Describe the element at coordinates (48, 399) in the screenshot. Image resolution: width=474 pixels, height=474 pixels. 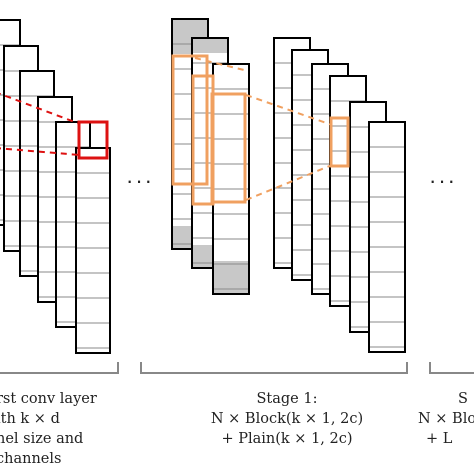
I see `first-conv-label-line1: rst conv layer` at that location.